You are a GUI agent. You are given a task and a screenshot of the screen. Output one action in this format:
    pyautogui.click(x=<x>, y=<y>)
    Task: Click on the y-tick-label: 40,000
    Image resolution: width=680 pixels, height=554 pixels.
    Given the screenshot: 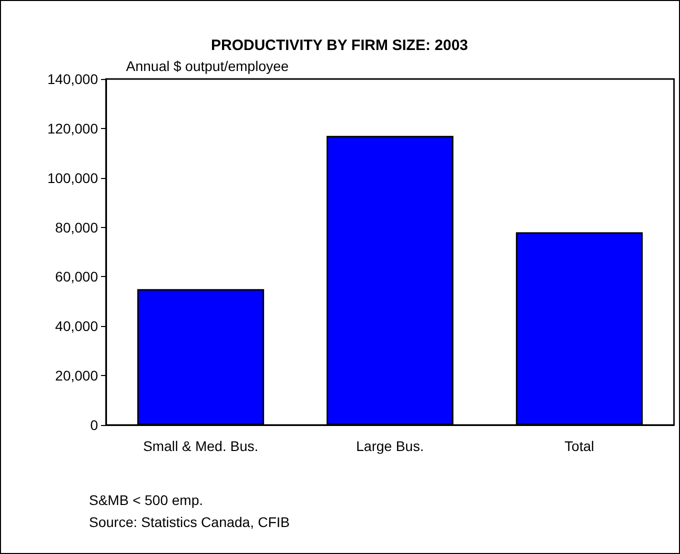 What is the action you would take?
    pyautogui.click(x=76, y=326)
    